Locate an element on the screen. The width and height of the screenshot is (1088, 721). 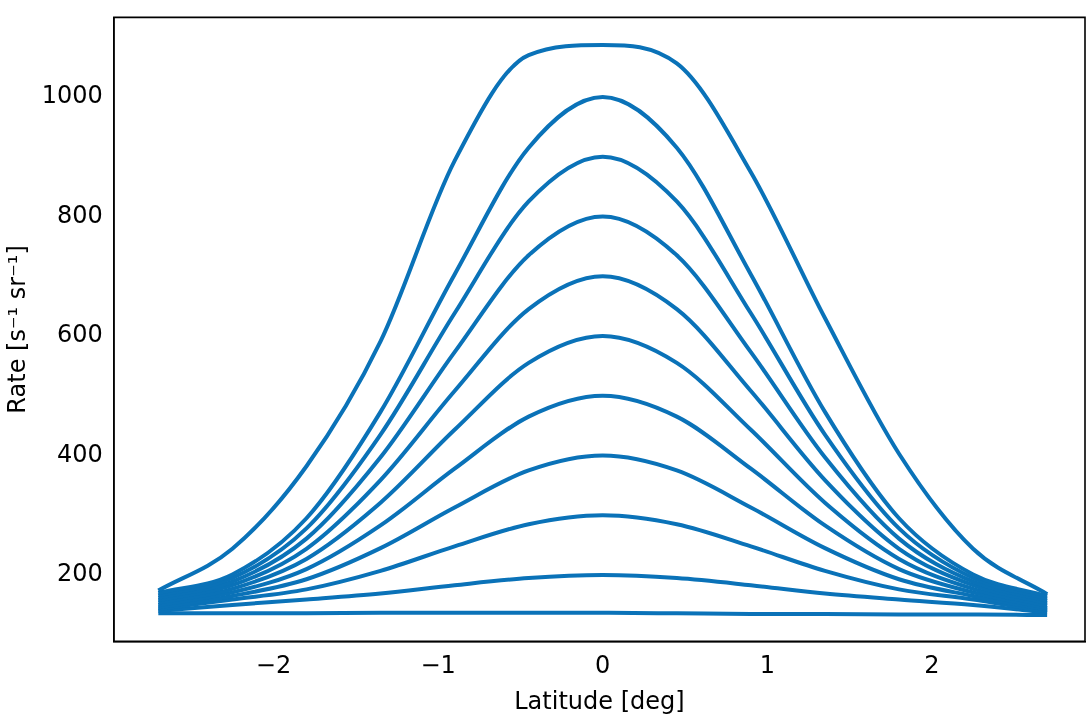
x-tick-label: 0 is located at coordinates (603, 665).